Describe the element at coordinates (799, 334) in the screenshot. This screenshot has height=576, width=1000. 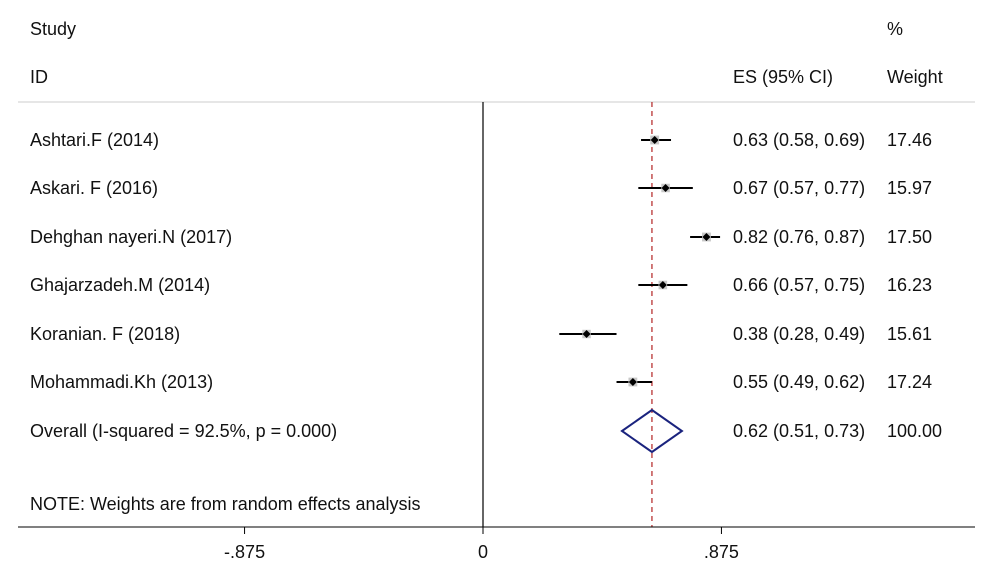
I see `study-es: 0.38 (0.28, 0.49)` at that location.